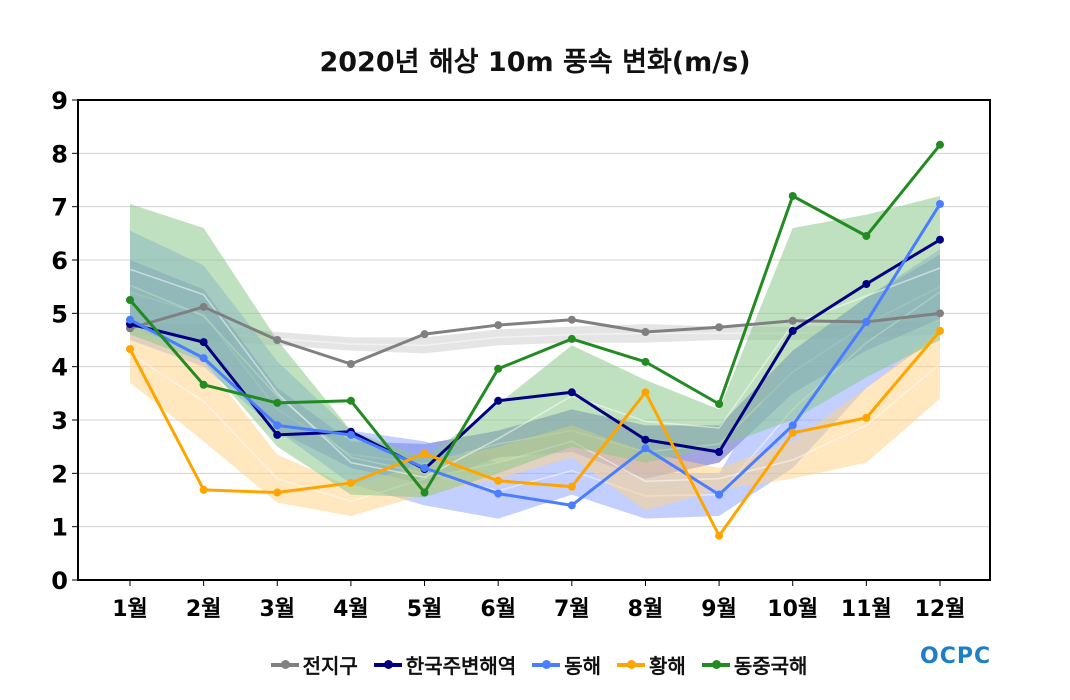 The width and height of the screenshot is (1070, 700). Describe the element at coordinates (461, 666) in the screenshot. I see `legend-label: 한국주변해역` at that location.